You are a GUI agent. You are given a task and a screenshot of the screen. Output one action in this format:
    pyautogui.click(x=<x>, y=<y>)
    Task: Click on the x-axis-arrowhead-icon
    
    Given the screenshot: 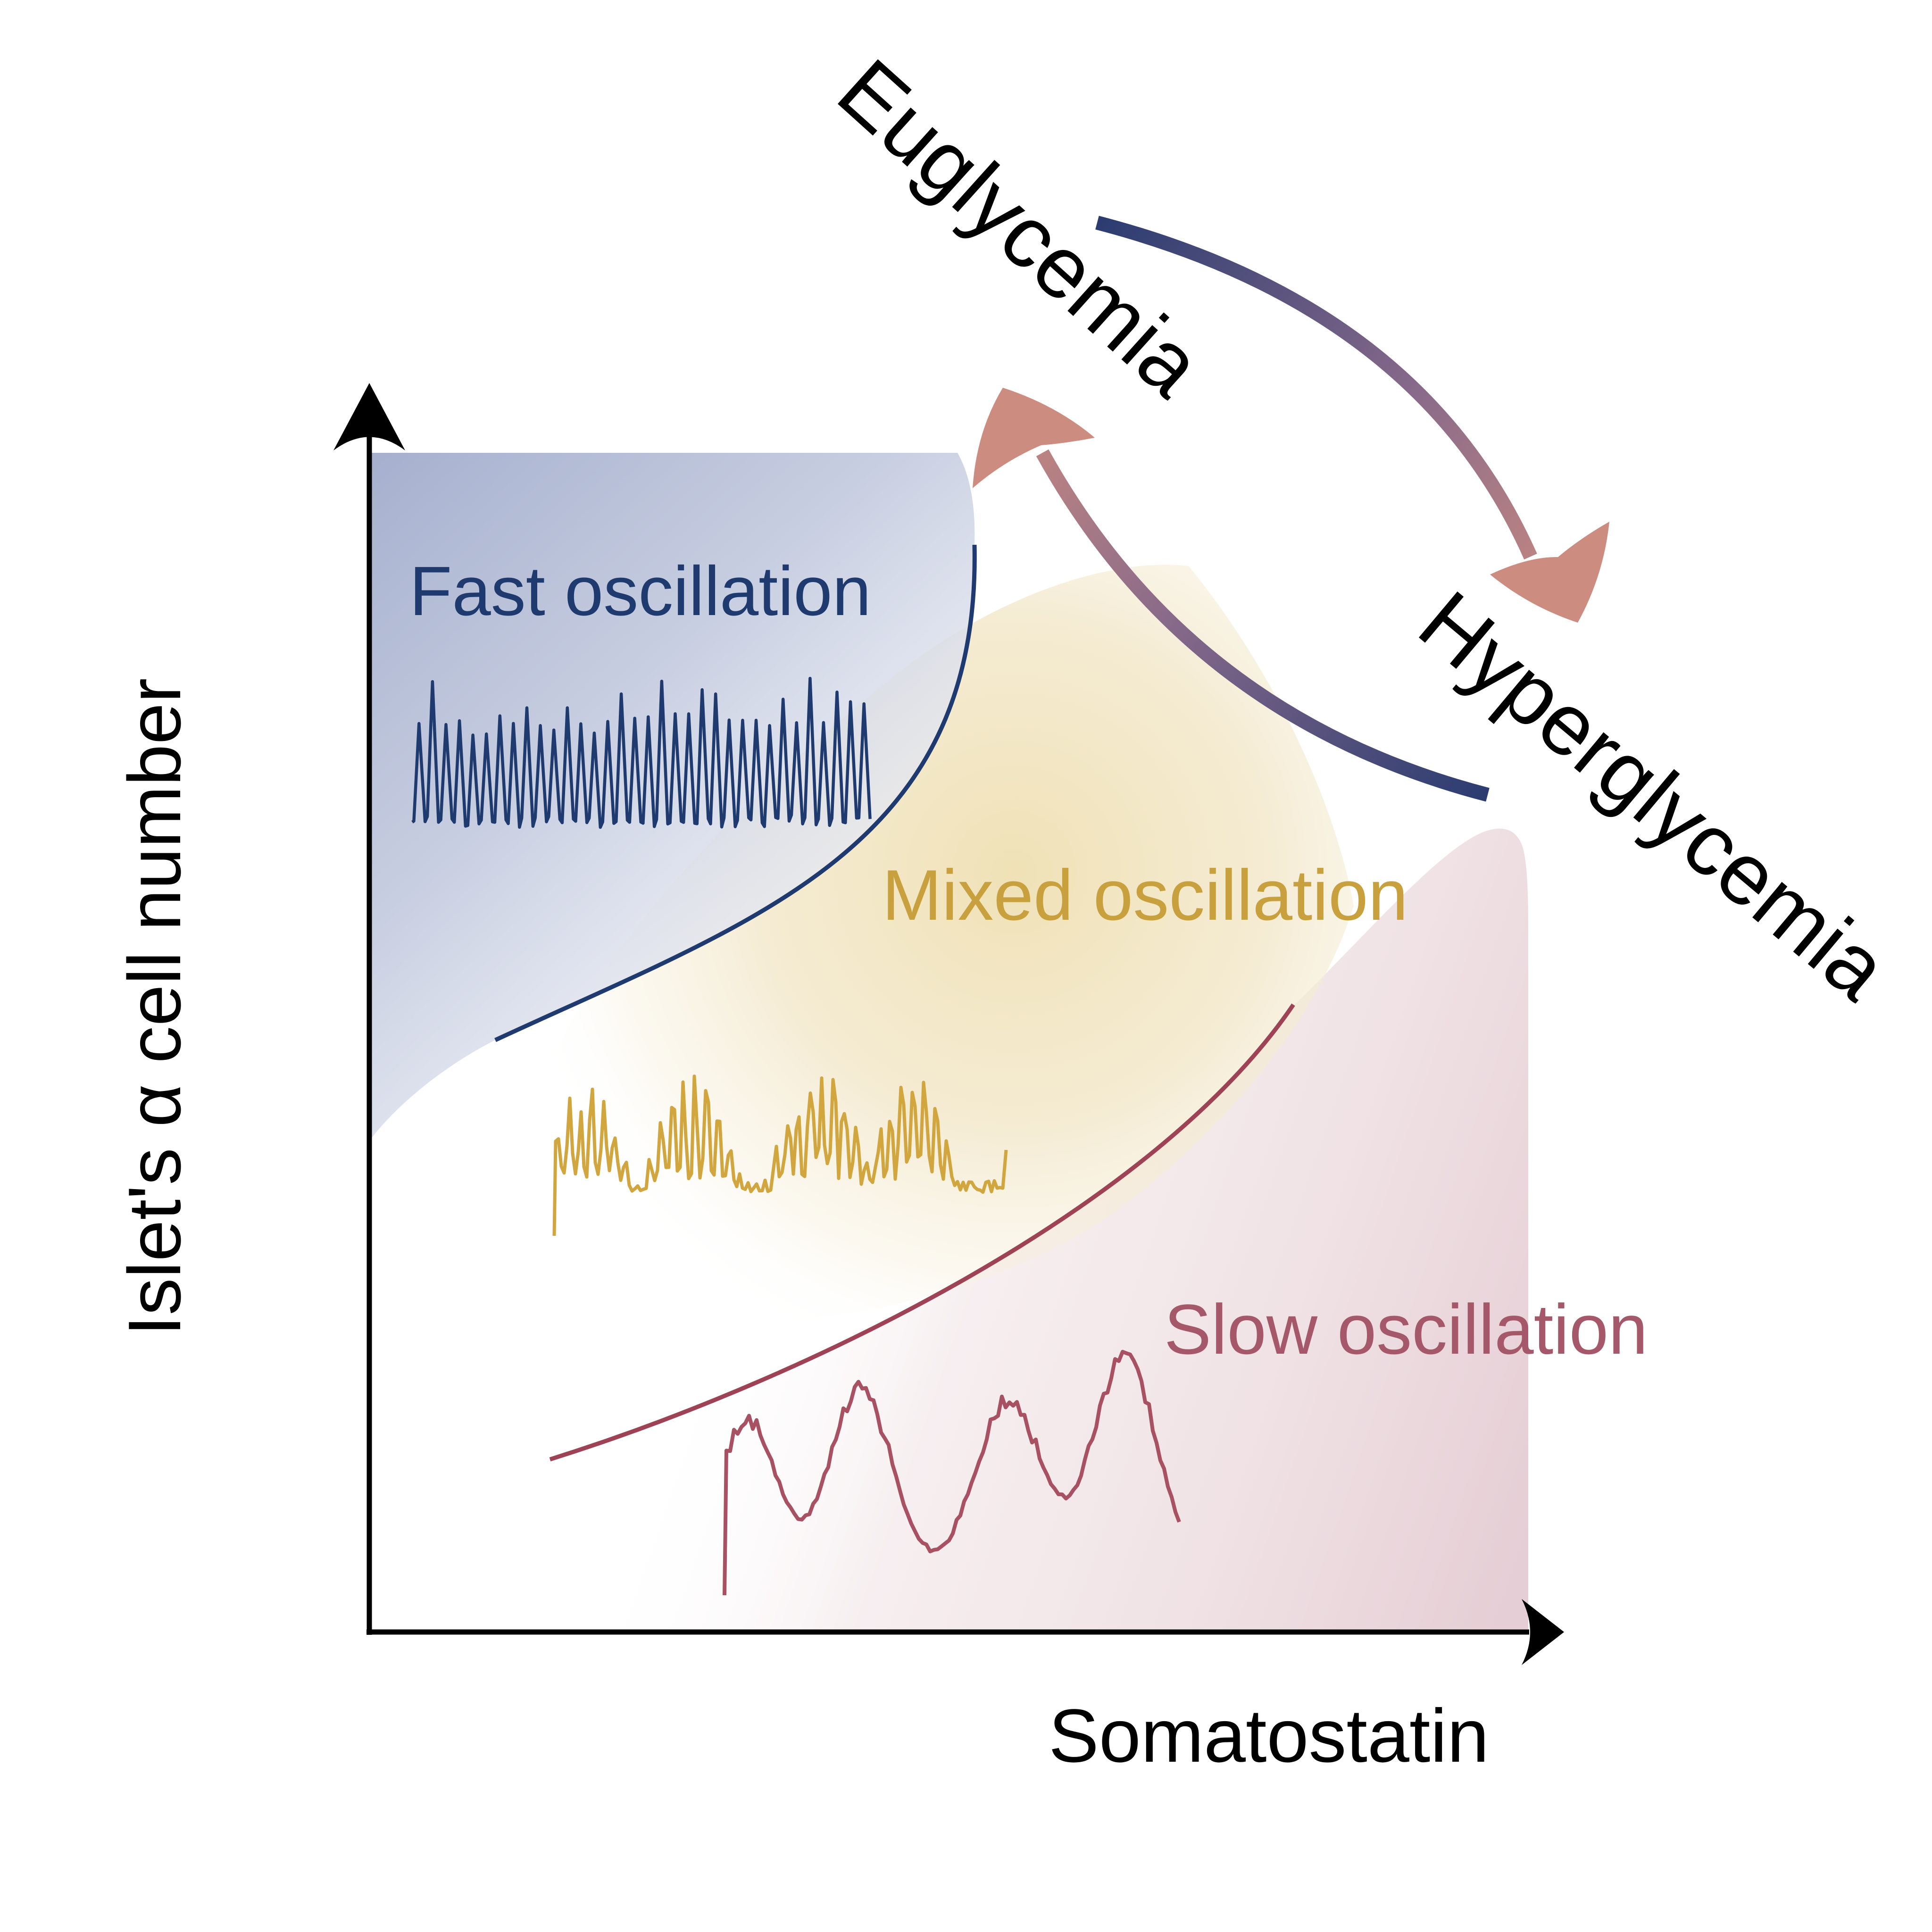 What is the action you would take?
    pyautogui.click(x=1543, y=1632)
    